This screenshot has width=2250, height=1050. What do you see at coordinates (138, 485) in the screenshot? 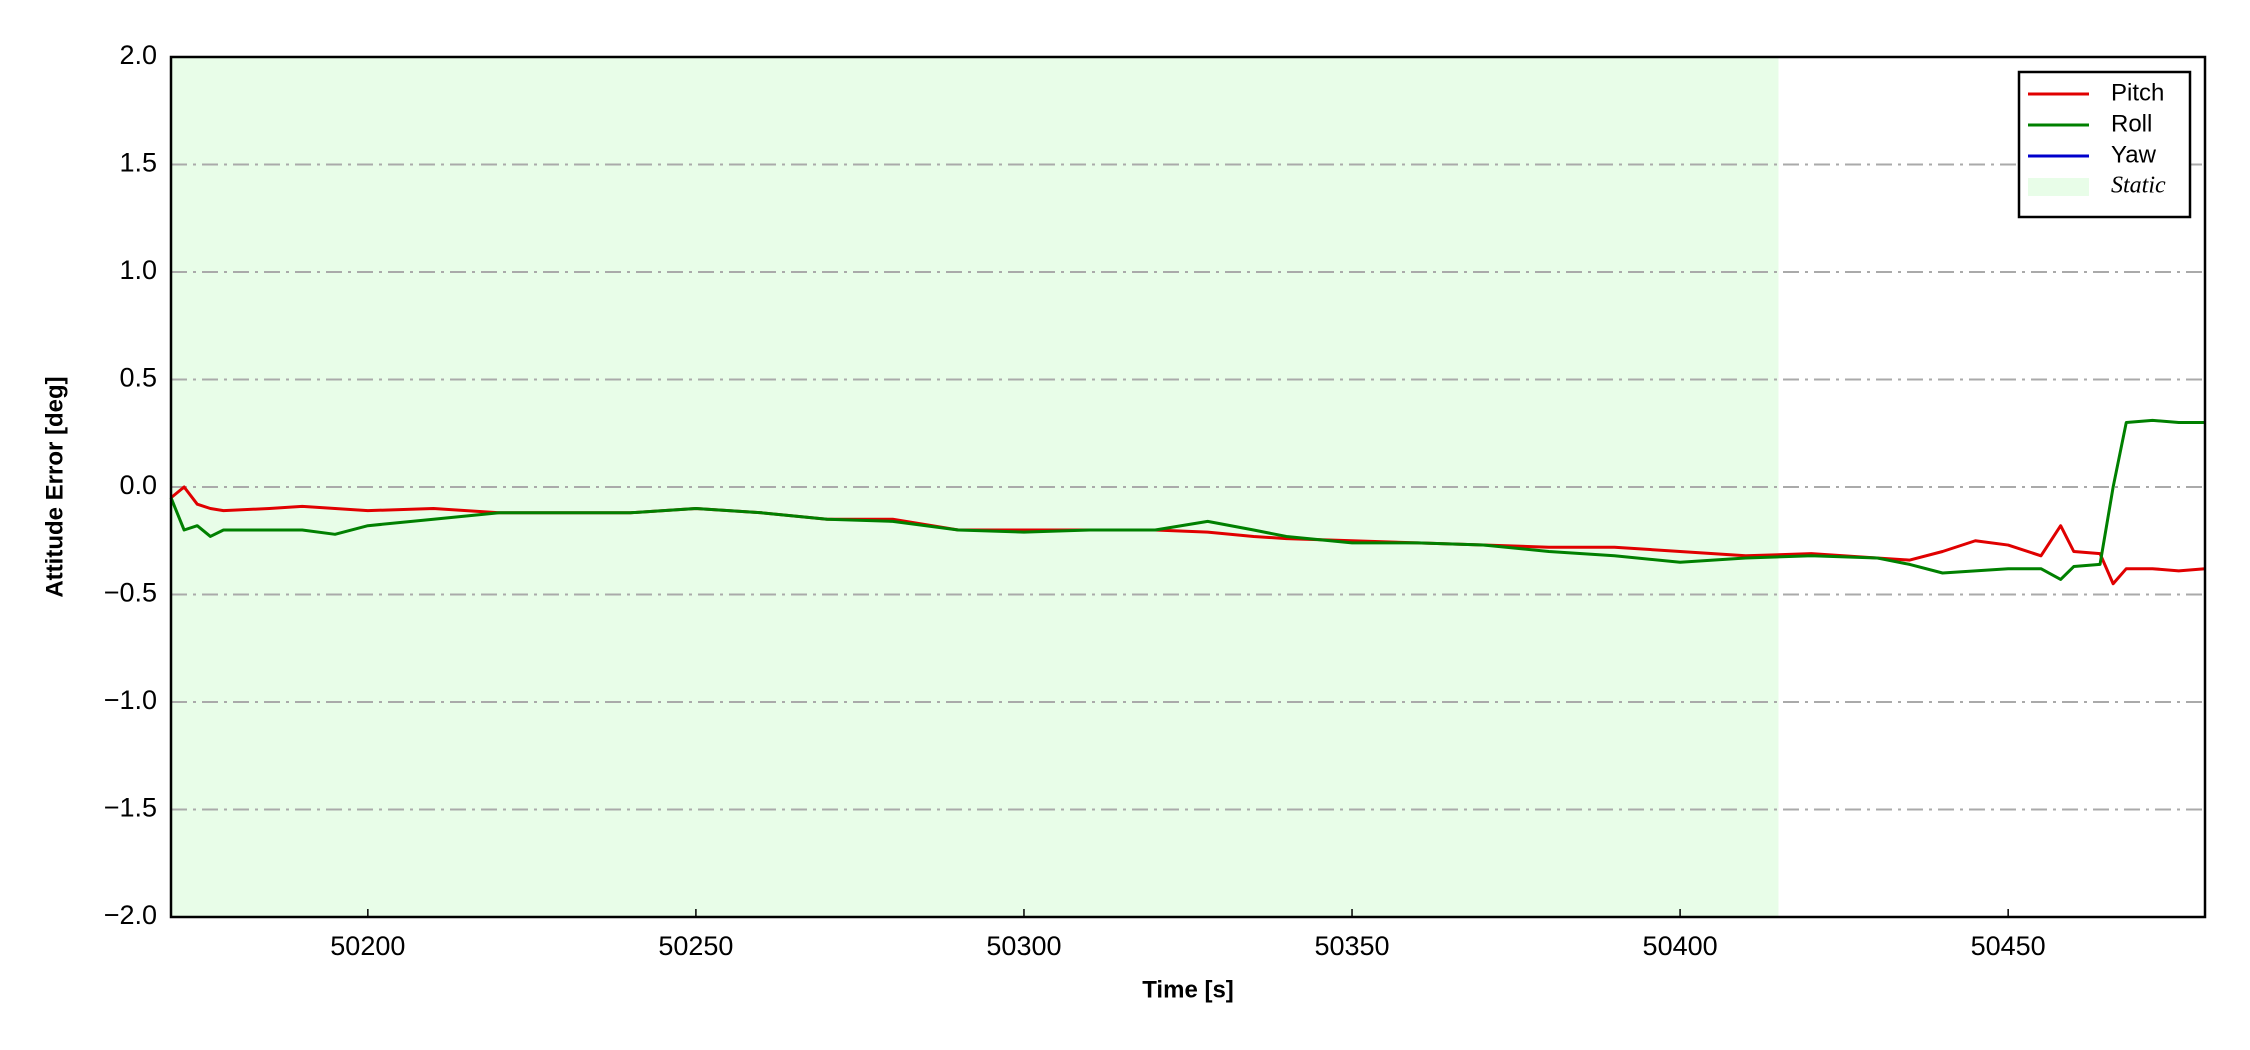
I see `y-tick-label: 0.0` at bounding box center [138, 485].